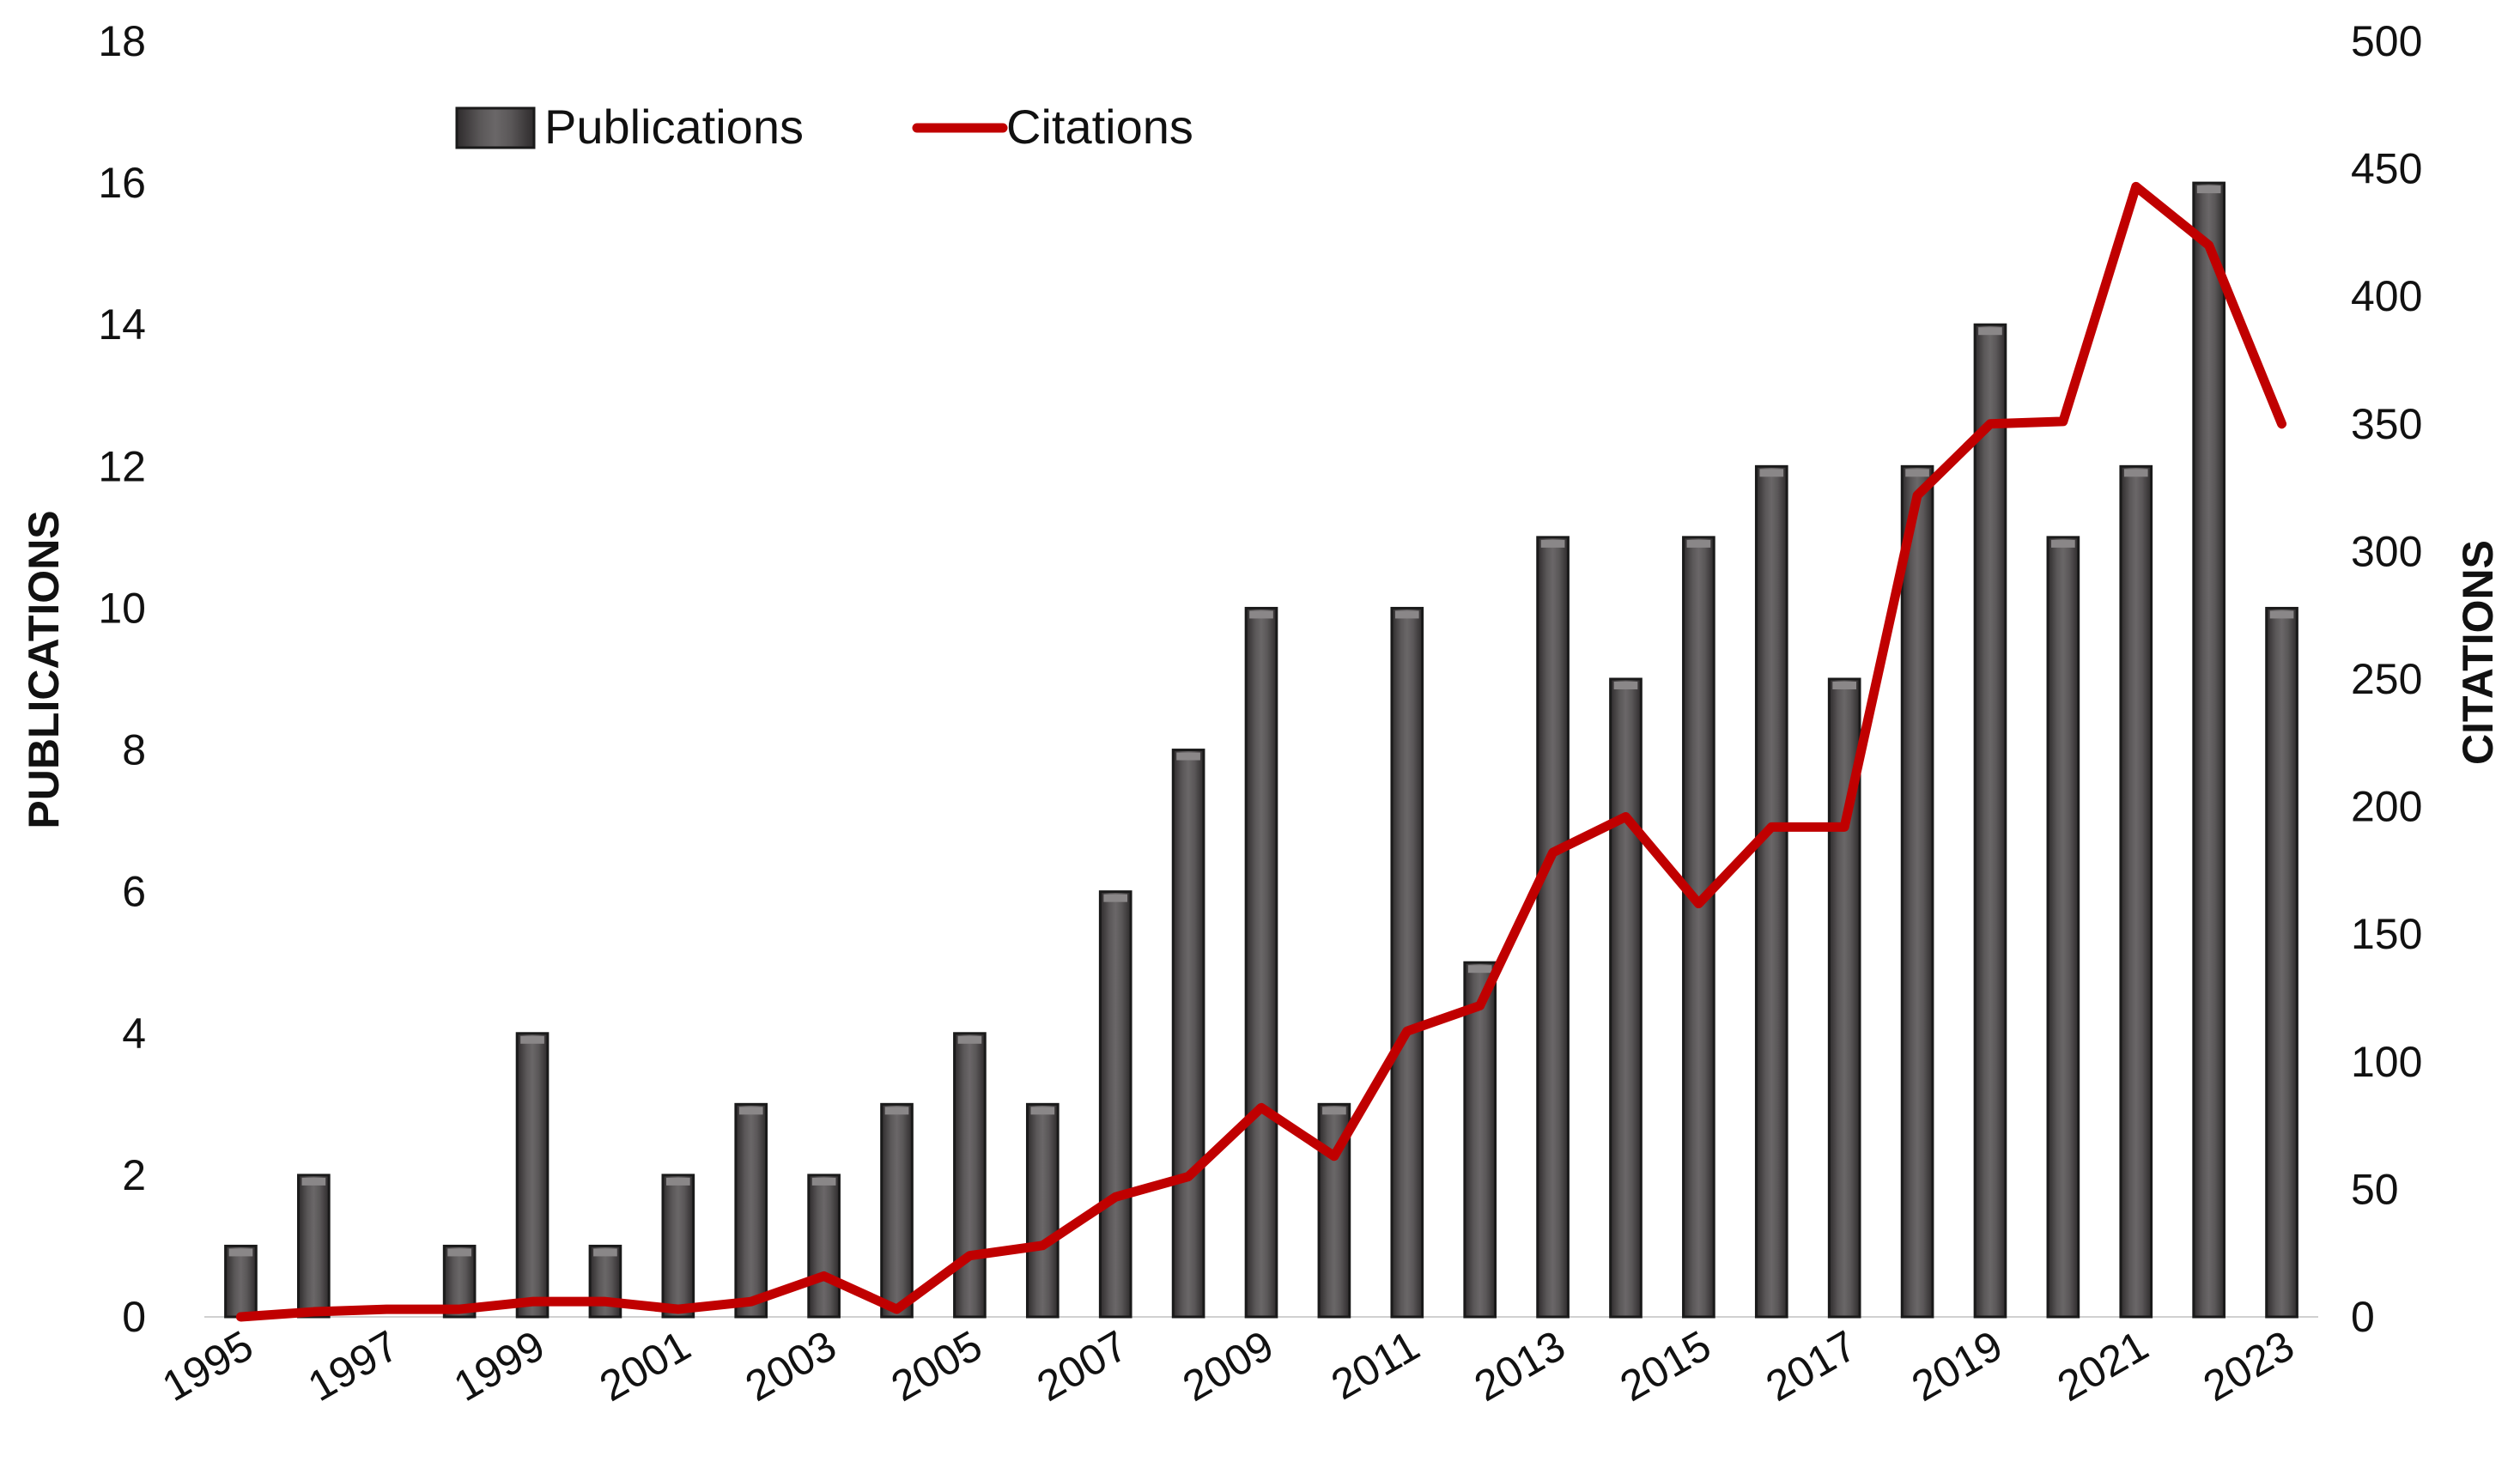 This screenshot has height=1474, width=2520. I want to click on bar-2002, so click(751, 1210).